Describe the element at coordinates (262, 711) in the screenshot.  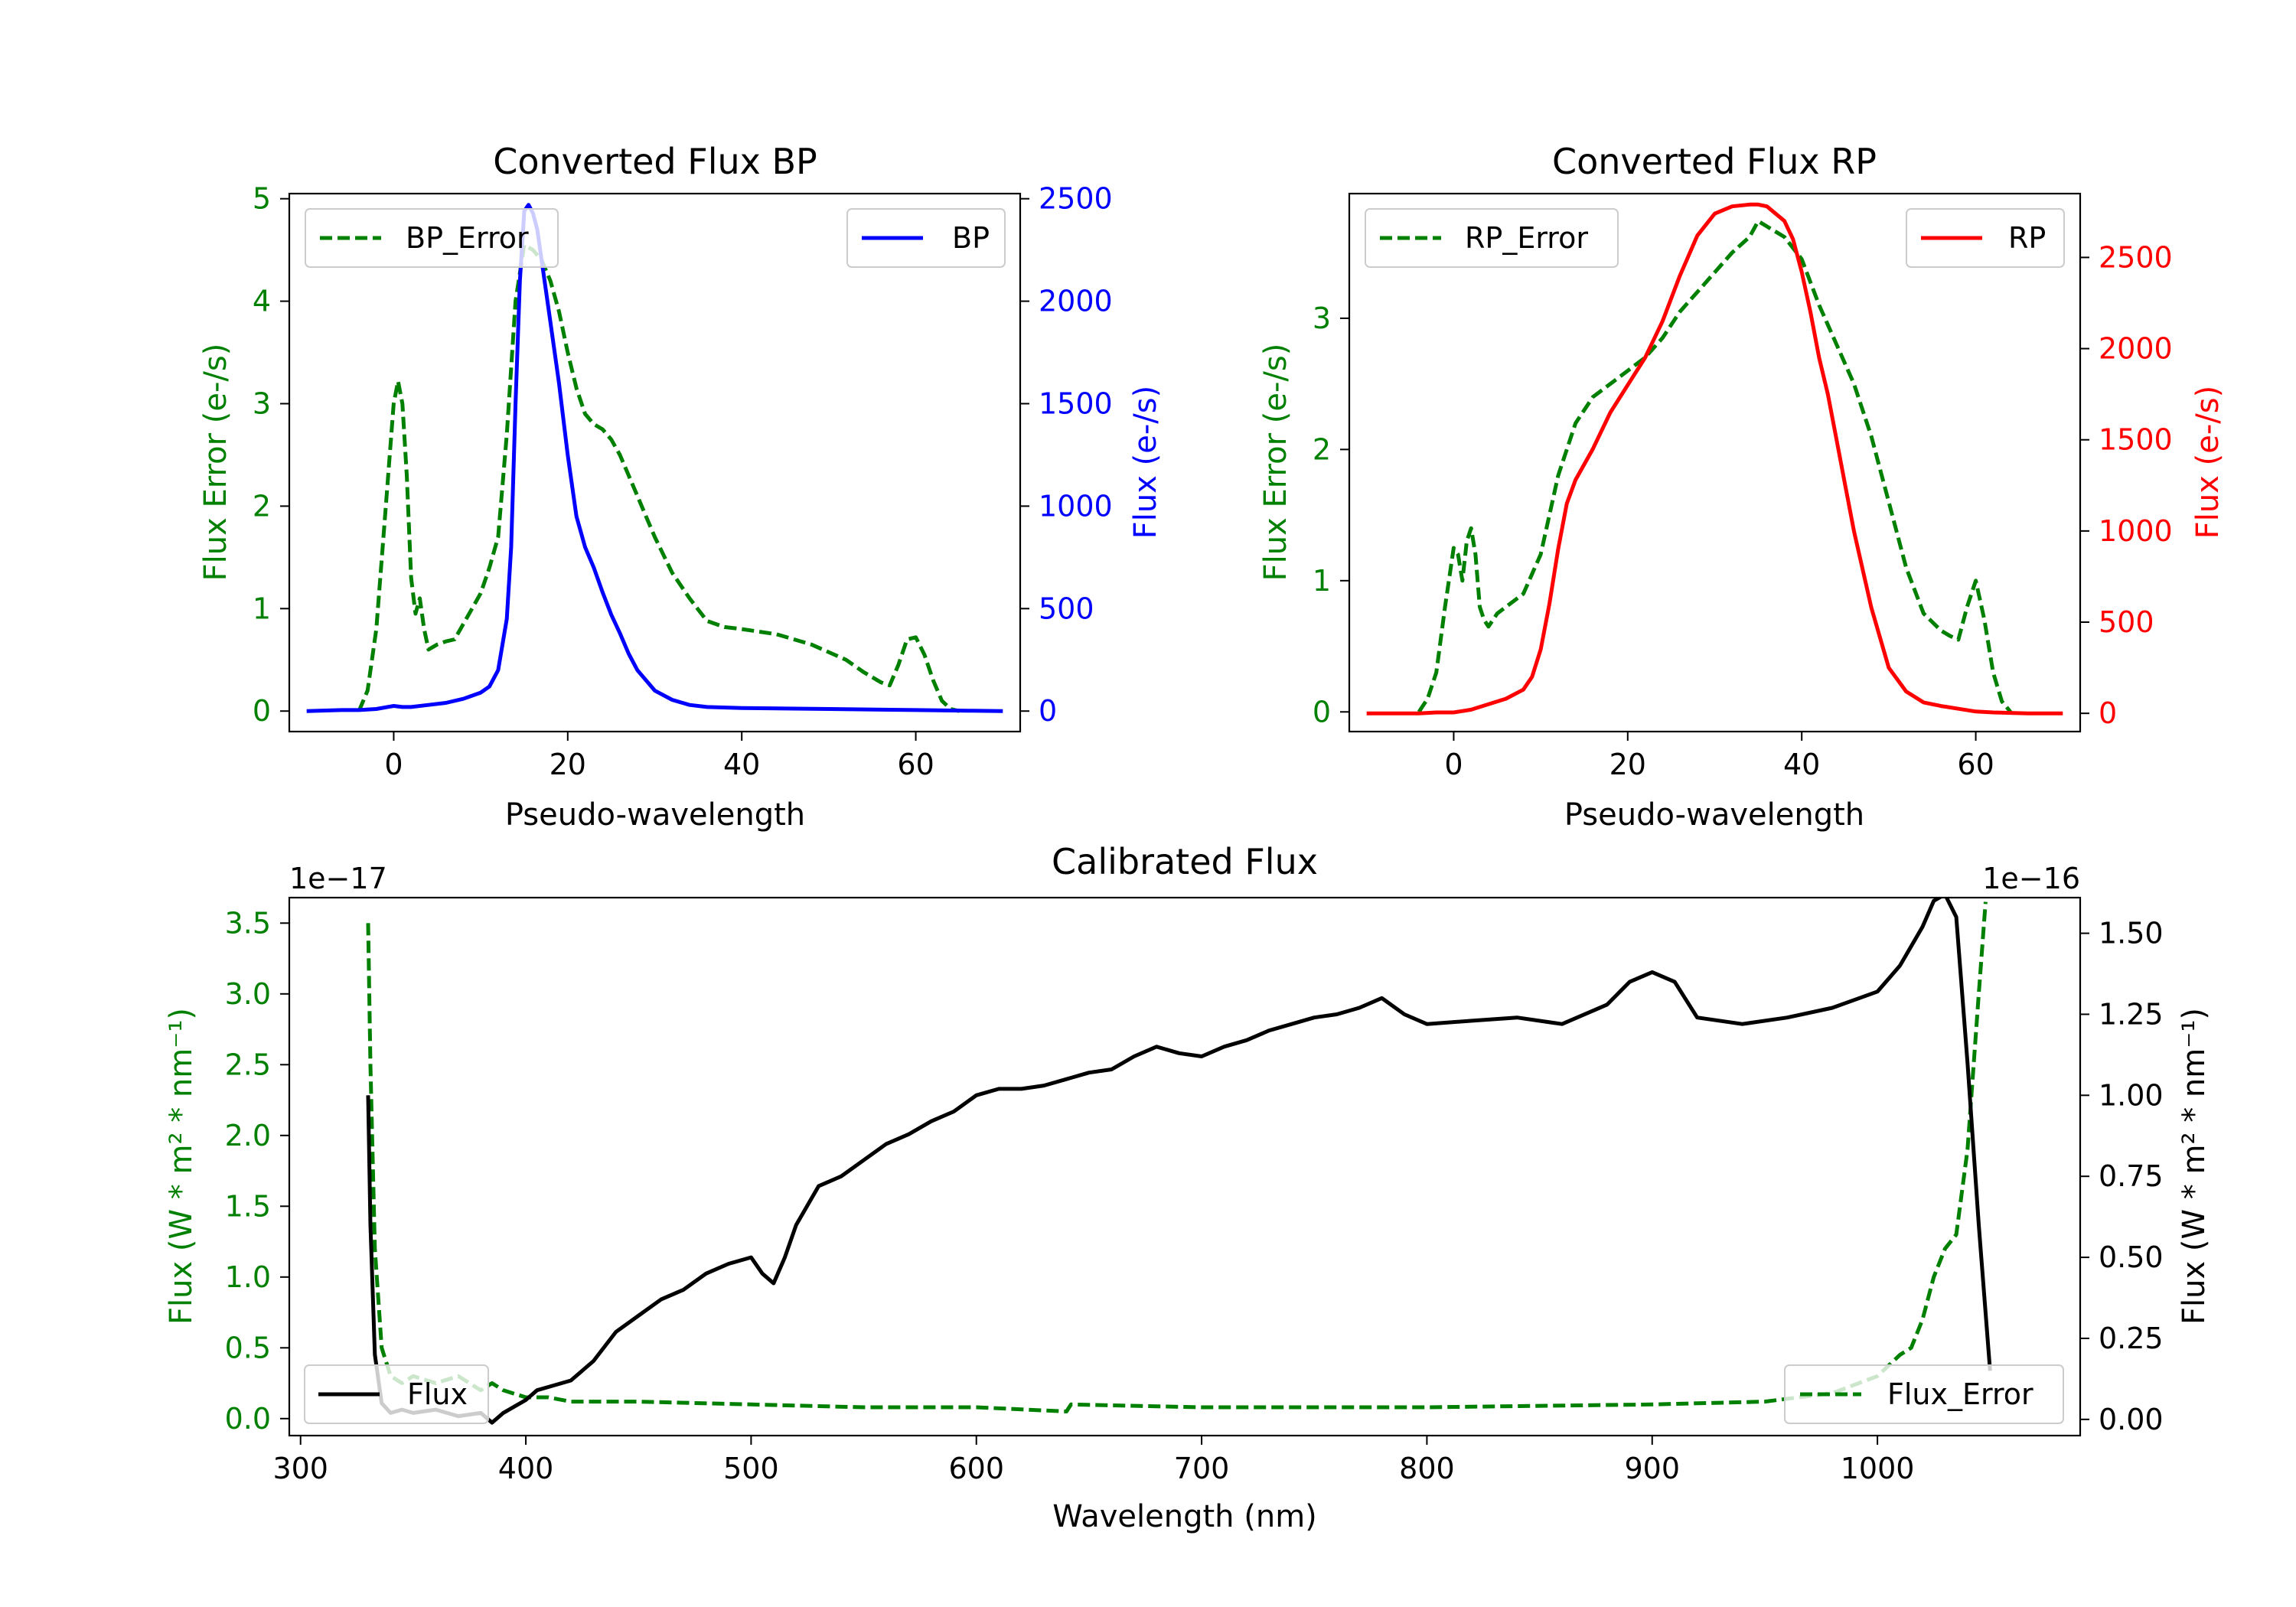
I see `bp-left-tick-label: 0` at that location.